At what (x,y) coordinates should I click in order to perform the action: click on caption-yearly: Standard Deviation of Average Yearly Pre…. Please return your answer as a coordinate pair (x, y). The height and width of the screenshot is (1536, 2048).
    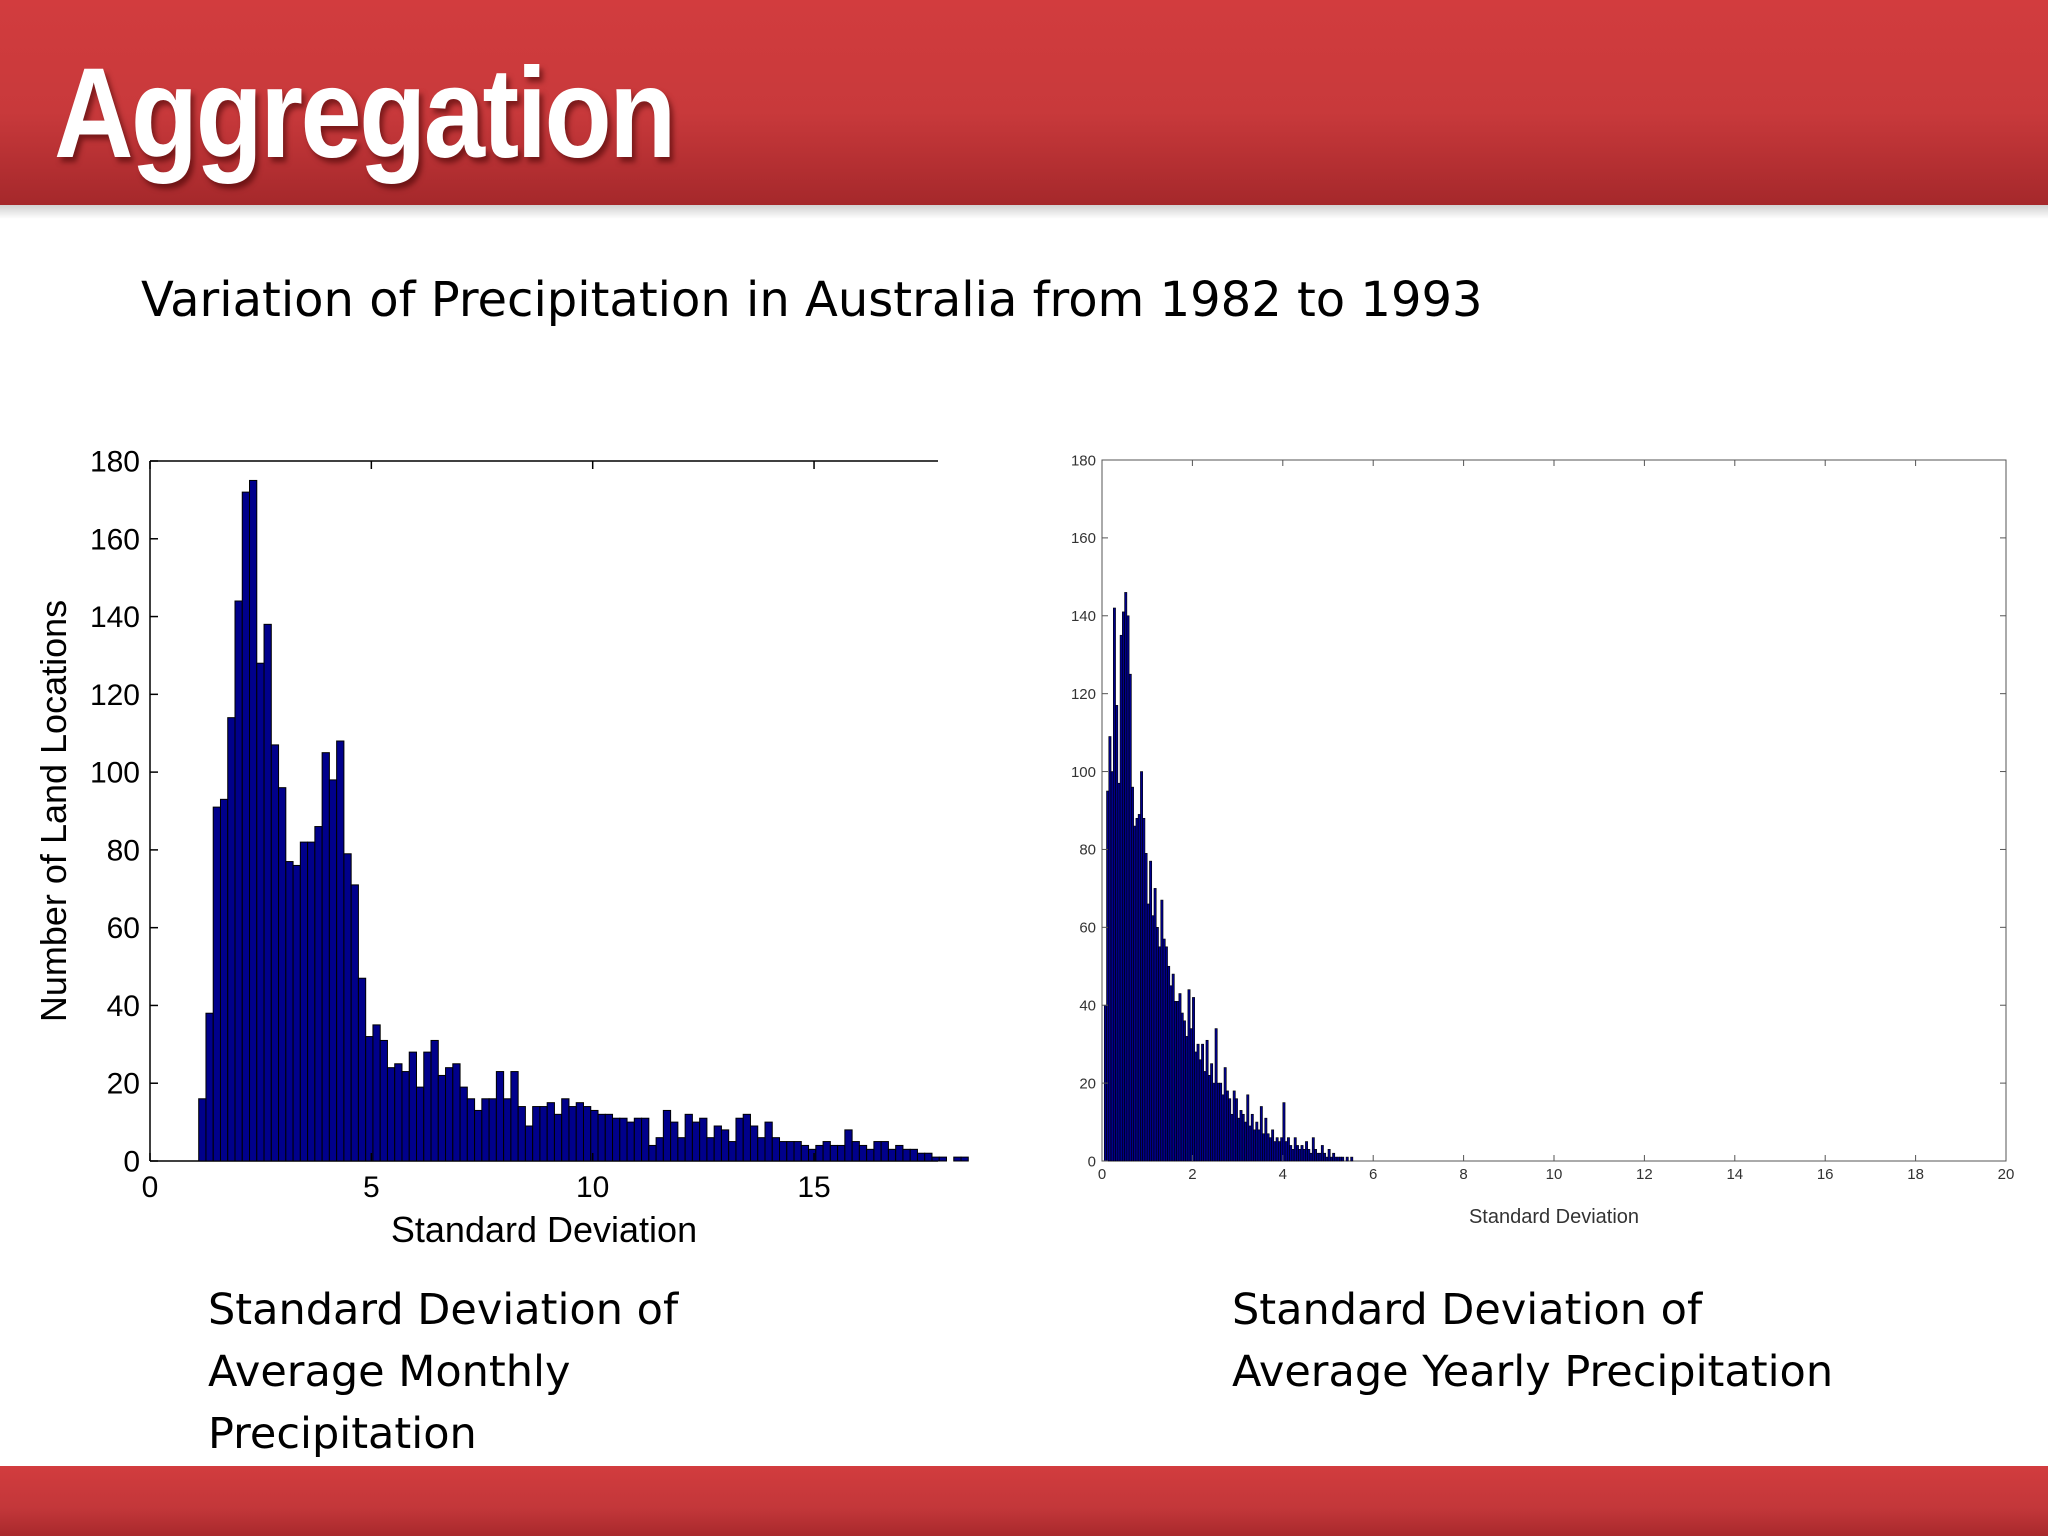
    Looking at the image, I should click on (1532, 1341).